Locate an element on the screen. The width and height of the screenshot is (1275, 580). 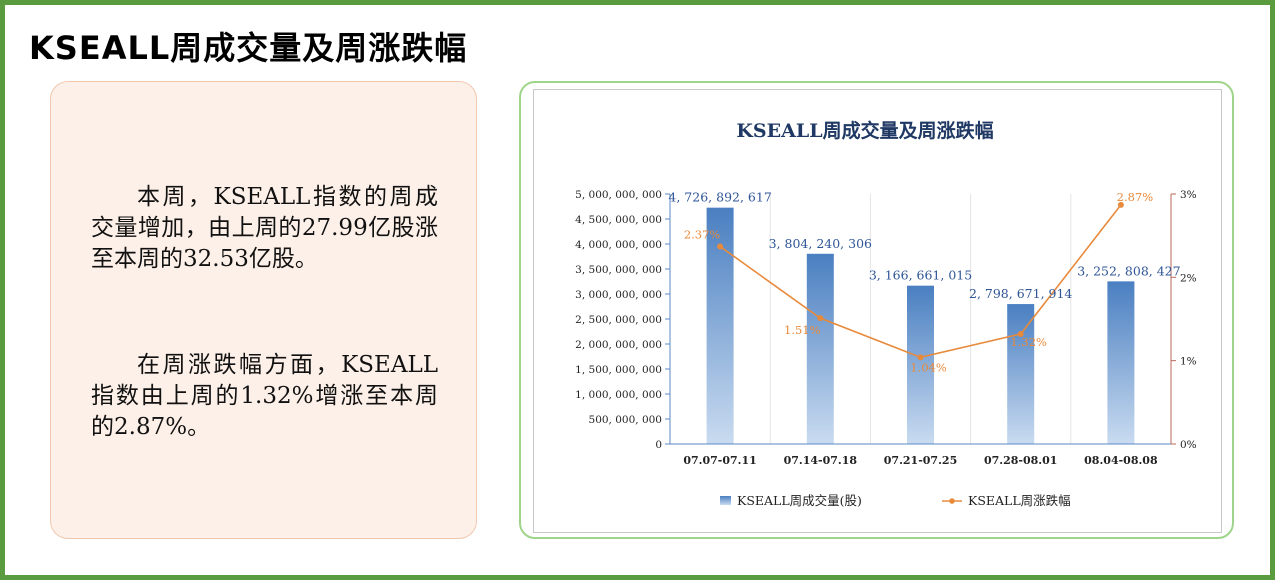
category-label: 07.07-07.11 is located at coordinates (719, 460).